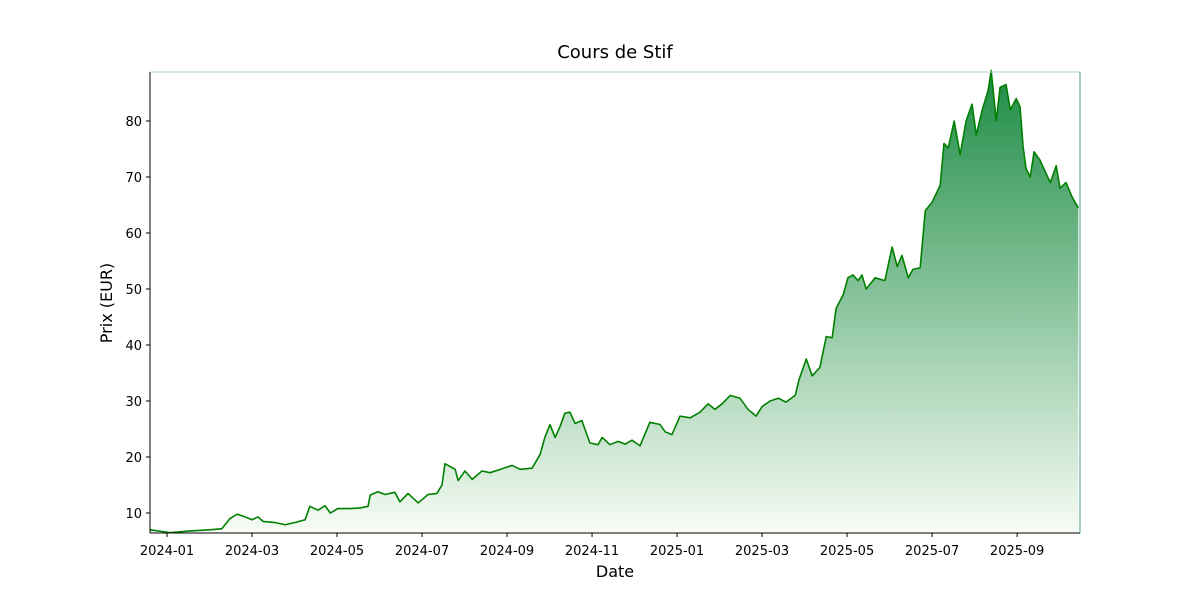 The height and width of the screenshot is (604, 1200). What do you see at coordinates (422, 551) in the screenshot?
I see `x-tick-label: 2024-07` at bounding box center [422, 551].